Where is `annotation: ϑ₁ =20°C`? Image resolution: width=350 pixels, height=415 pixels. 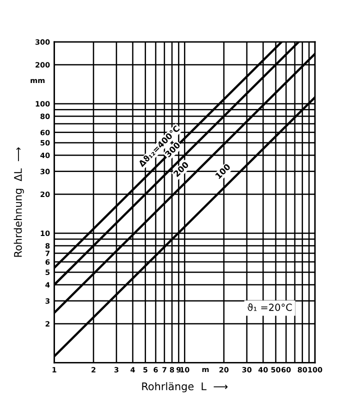 annotation: ϑ₁ =20°C is located at coordinates (270, 307).